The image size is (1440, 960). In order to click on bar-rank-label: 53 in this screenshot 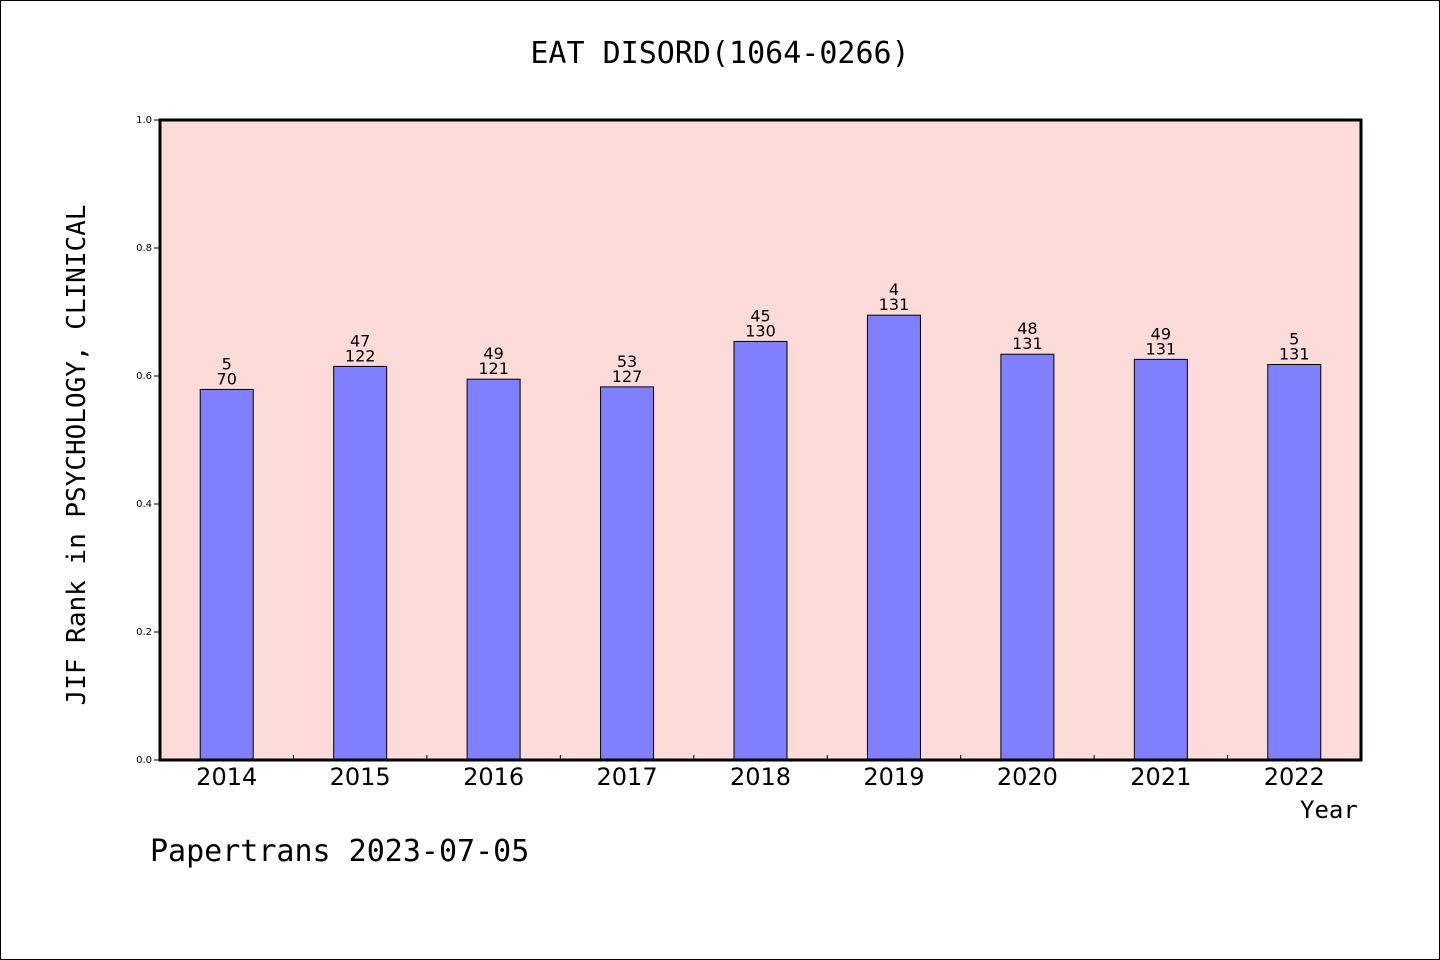, I will do `click(627, 361)`.